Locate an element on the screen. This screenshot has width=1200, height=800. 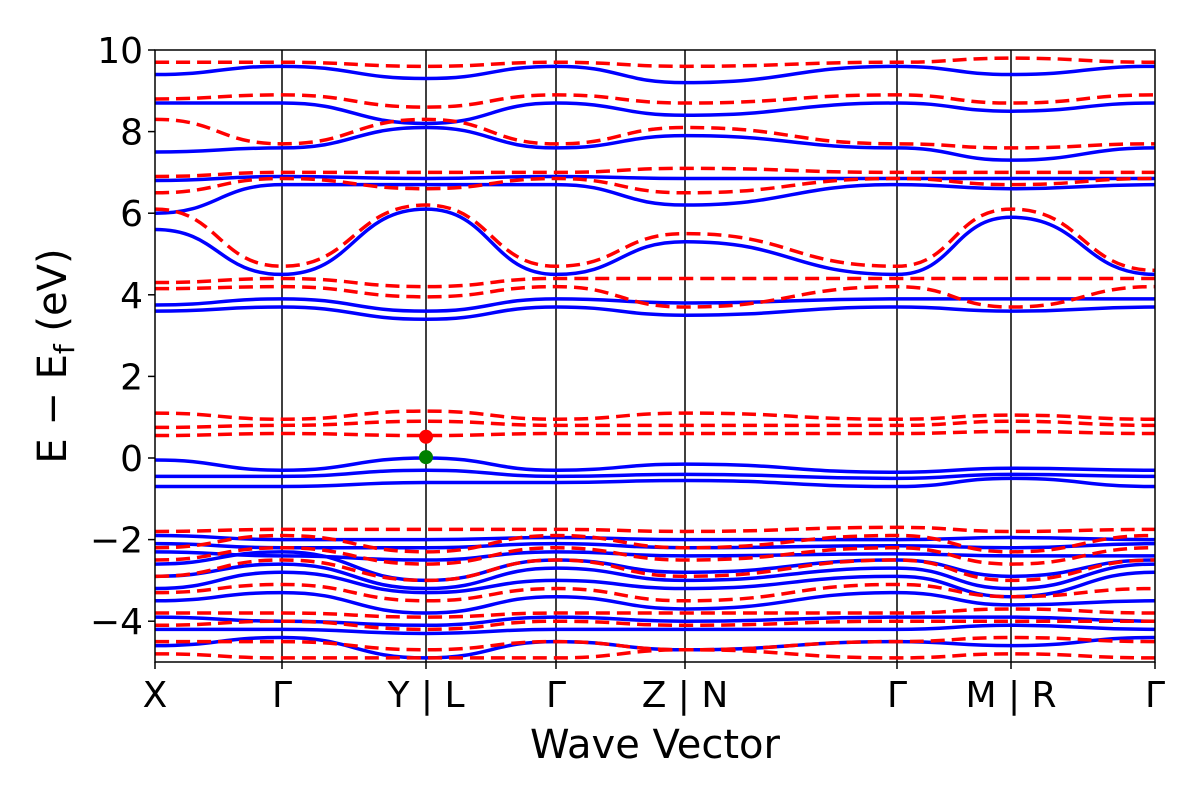
x-tick-label-4: Z | N is located at coordinates (685, 695).